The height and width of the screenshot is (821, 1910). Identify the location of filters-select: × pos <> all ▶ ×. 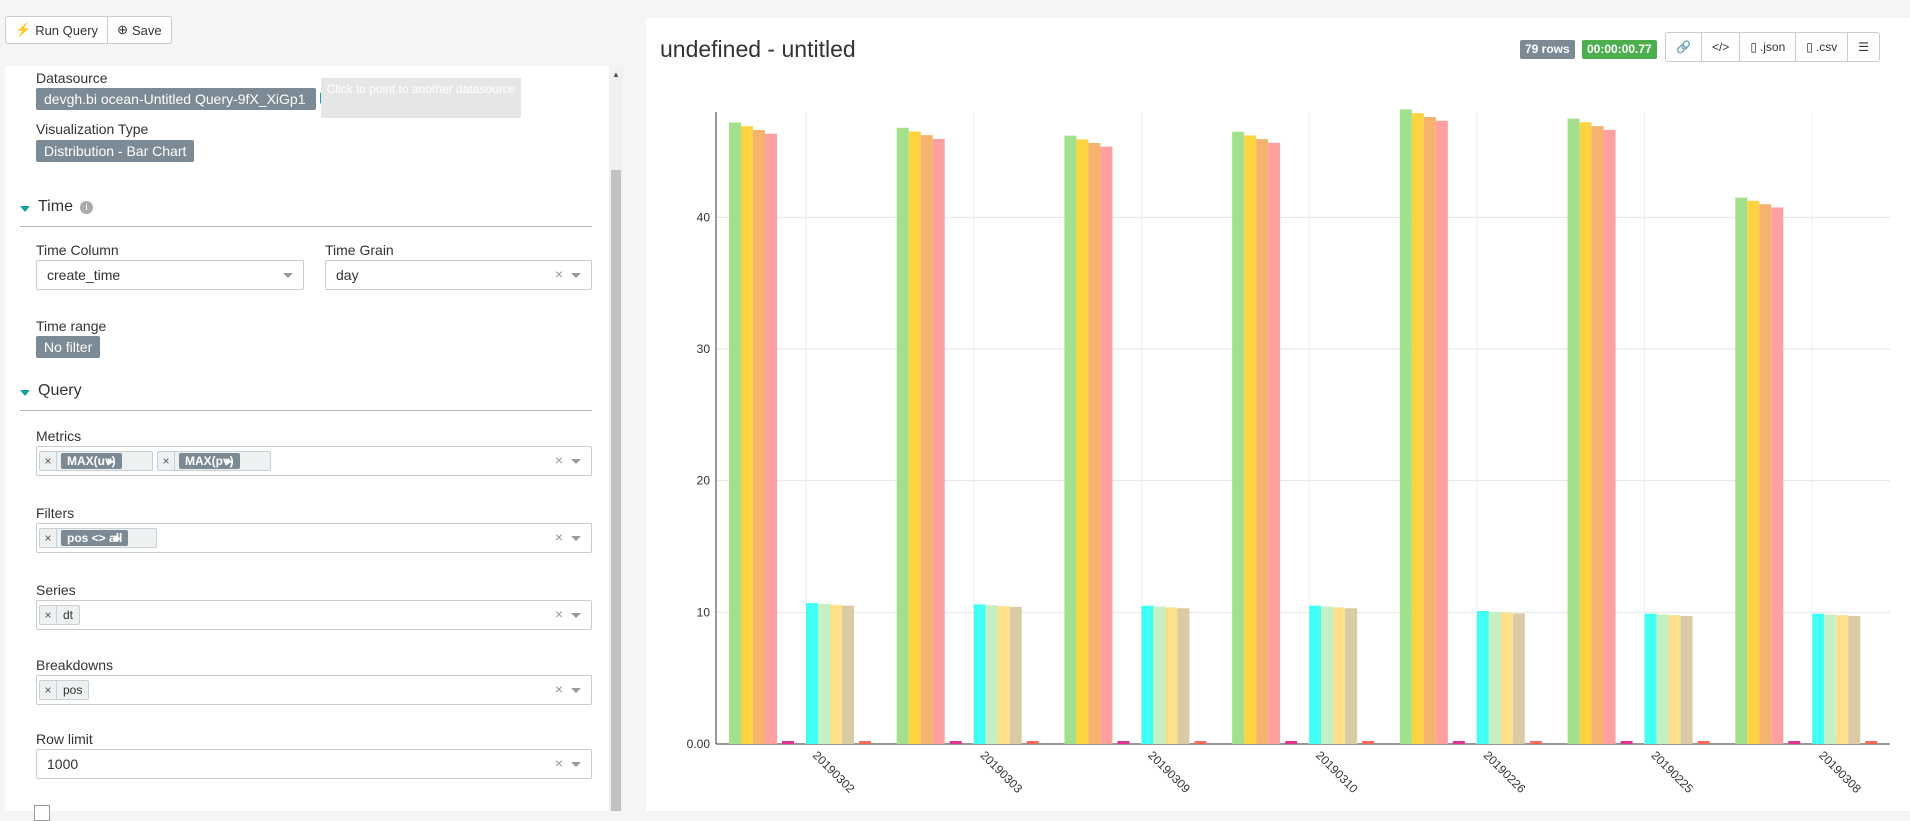
(314, 538).